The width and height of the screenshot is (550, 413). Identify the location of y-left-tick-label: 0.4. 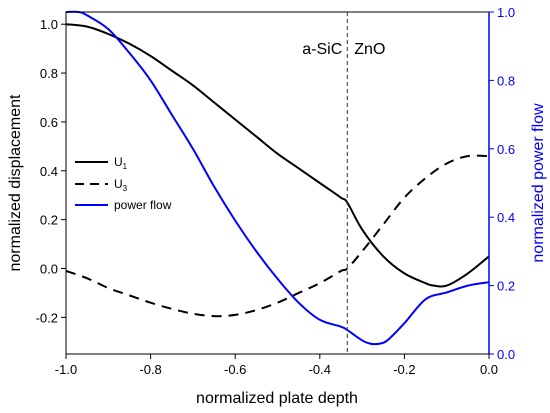
(49, 171).